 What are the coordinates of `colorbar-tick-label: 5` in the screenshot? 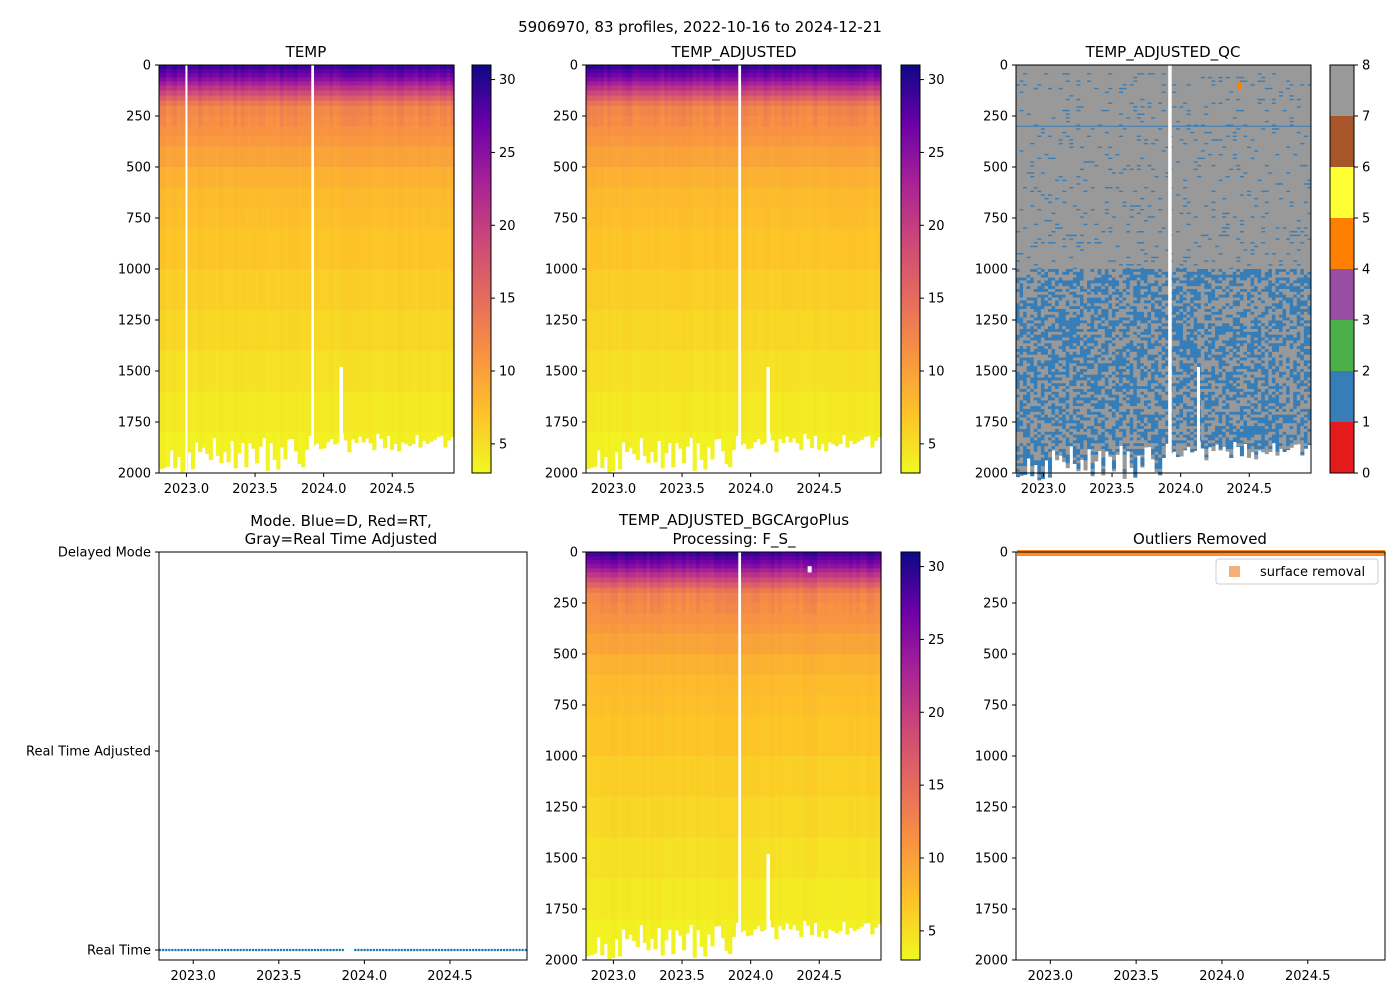 It's located at (932, 444).